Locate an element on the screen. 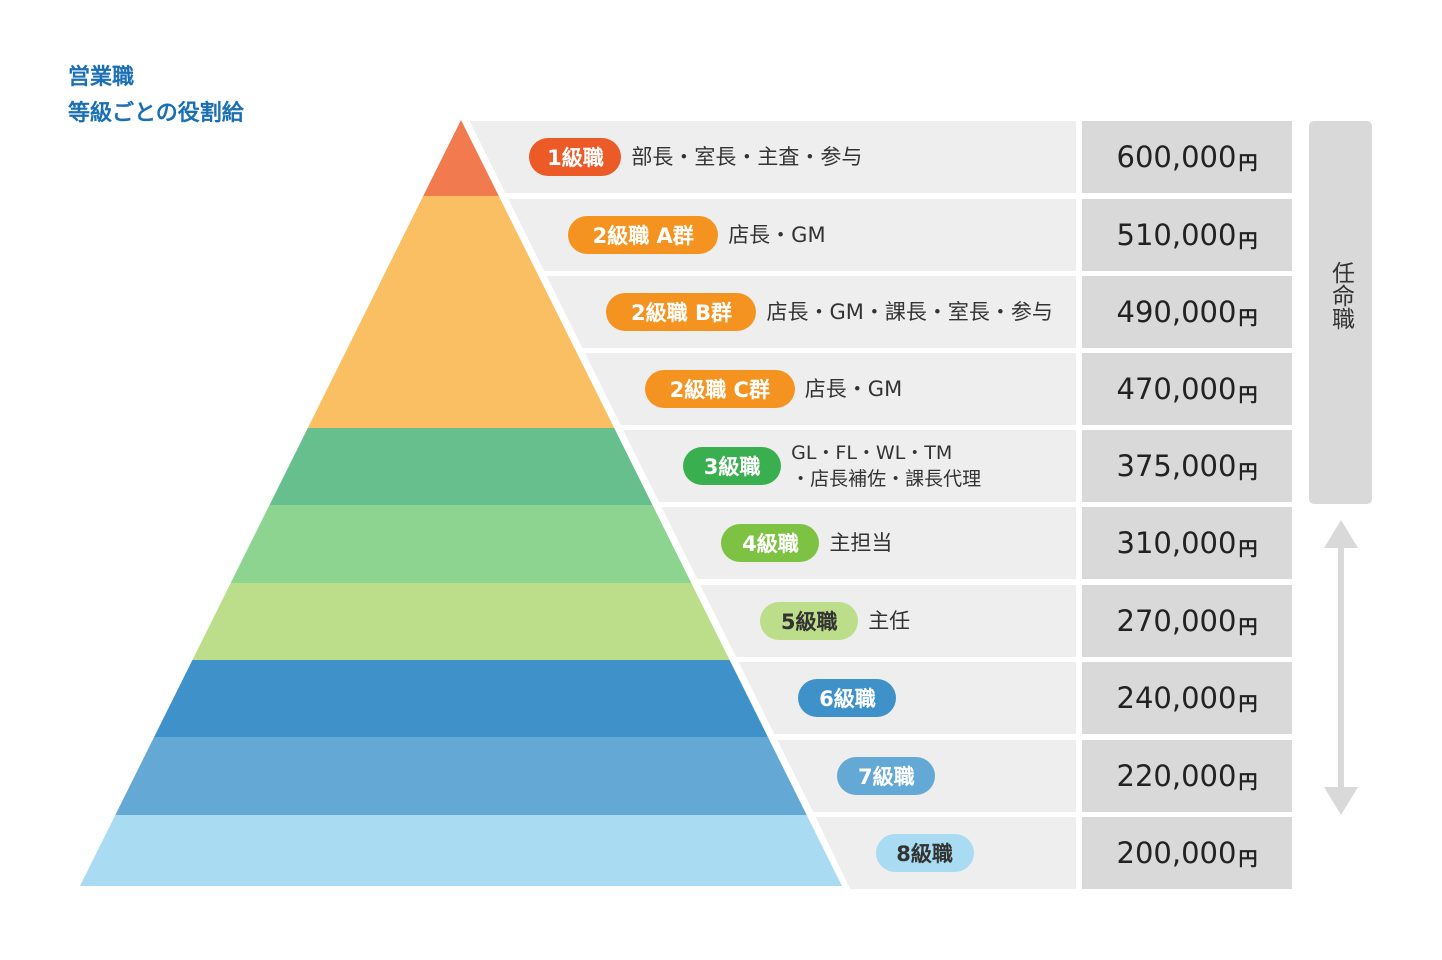  arrow-down-icon is located at coordinates (1341, 801).